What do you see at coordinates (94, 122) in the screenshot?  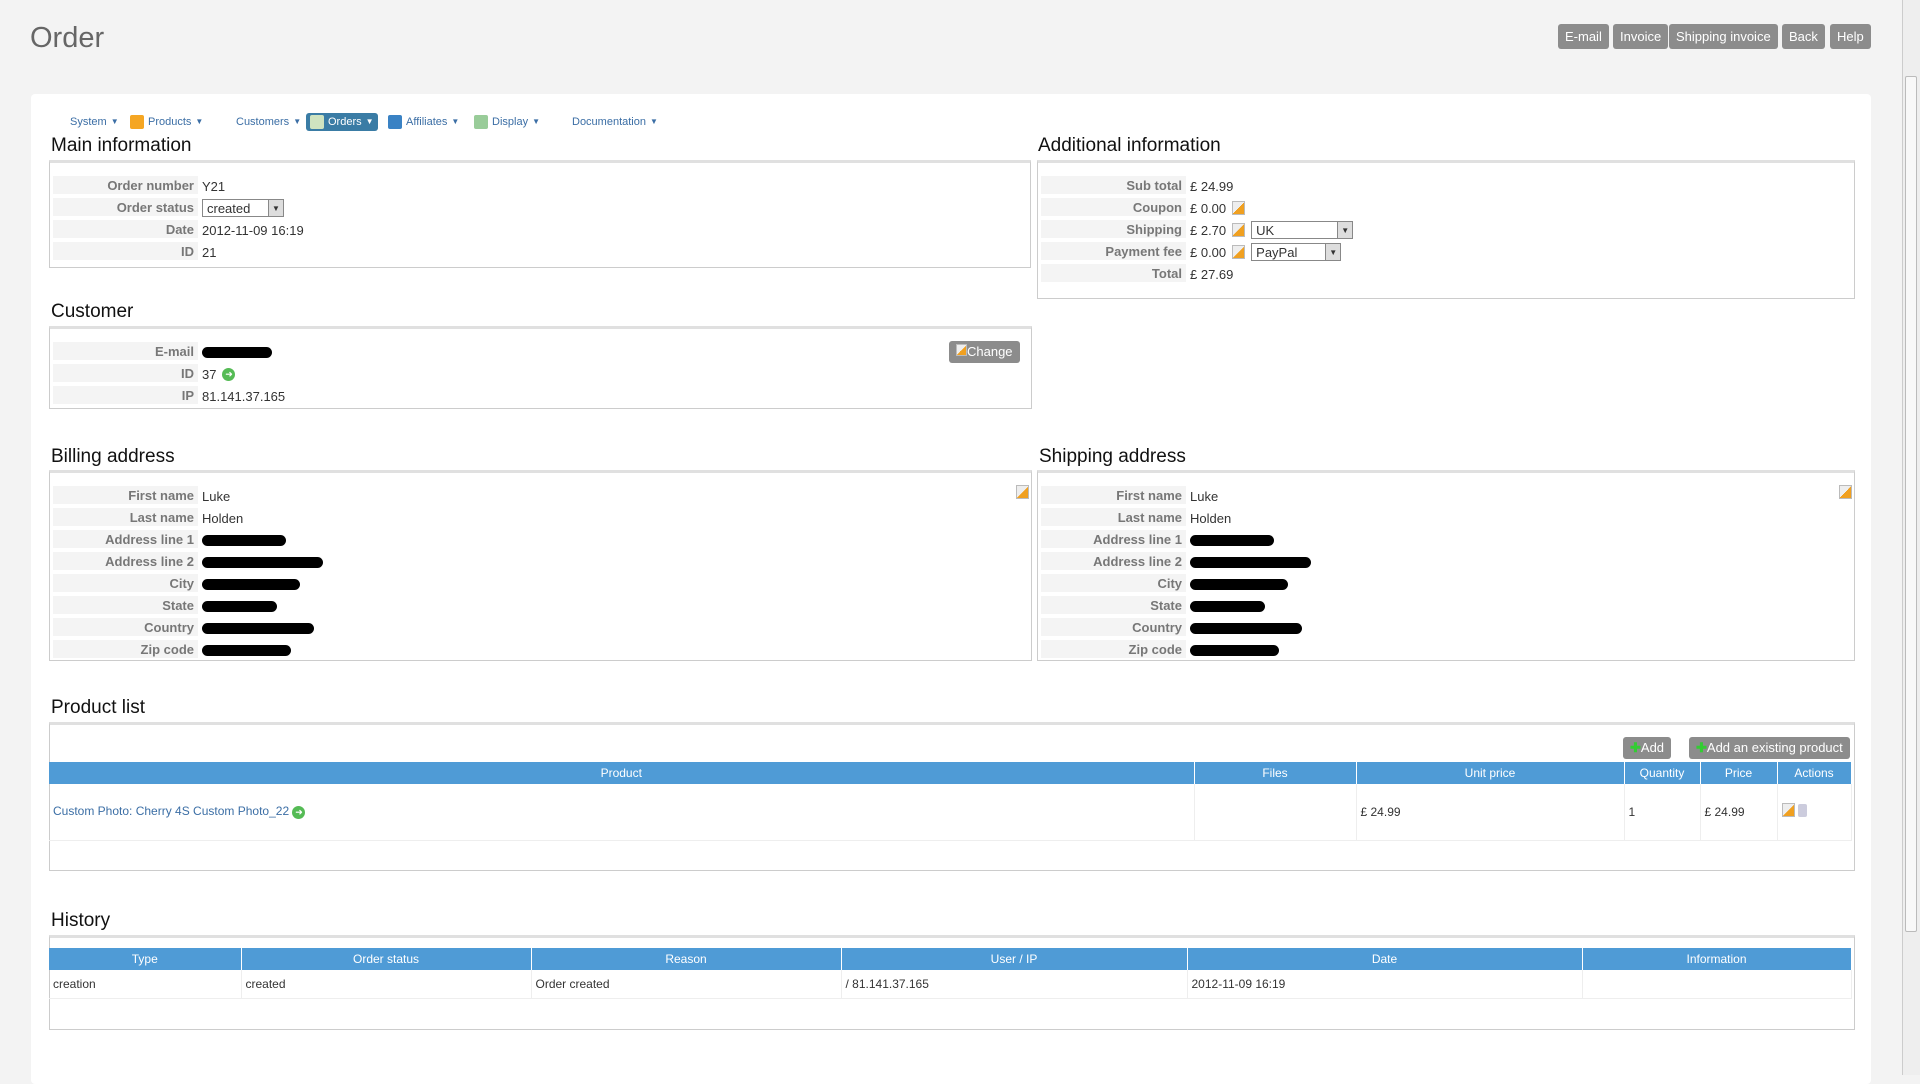 I see `menu-system: System ▼` at bounding box center [94, 122].